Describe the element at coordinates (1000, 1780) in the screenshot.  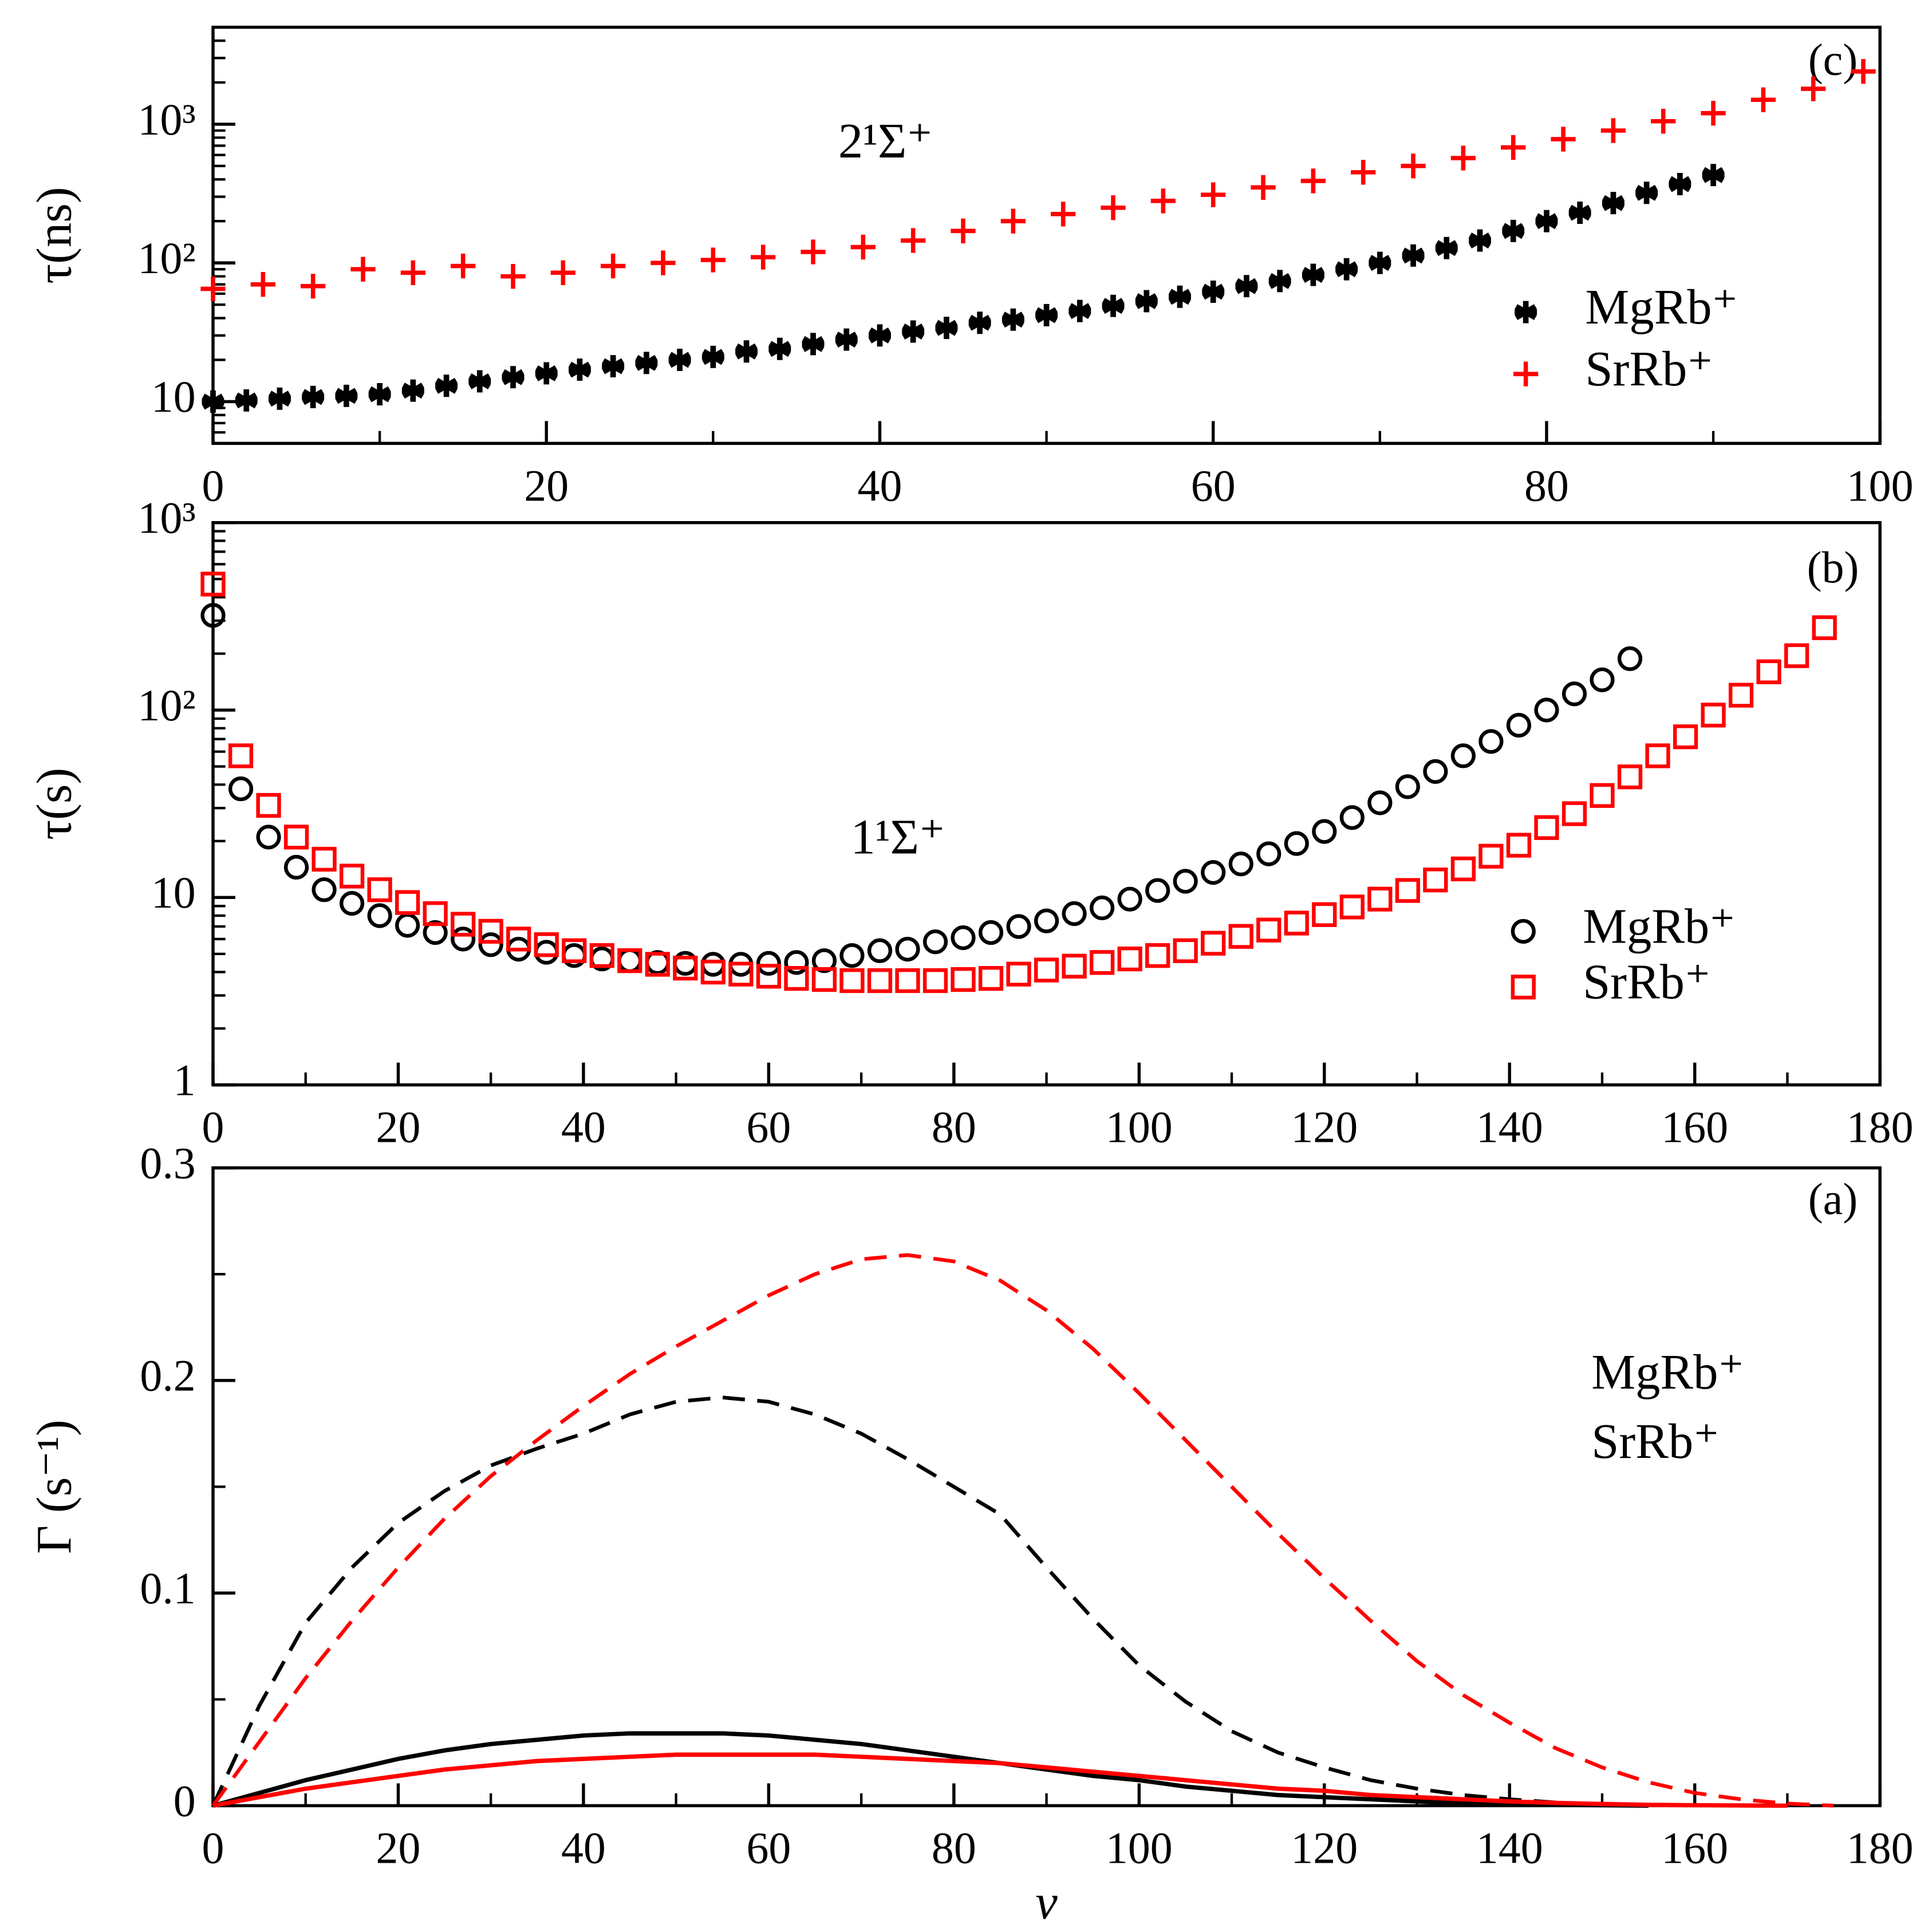
I see `solid-curve` at that location.